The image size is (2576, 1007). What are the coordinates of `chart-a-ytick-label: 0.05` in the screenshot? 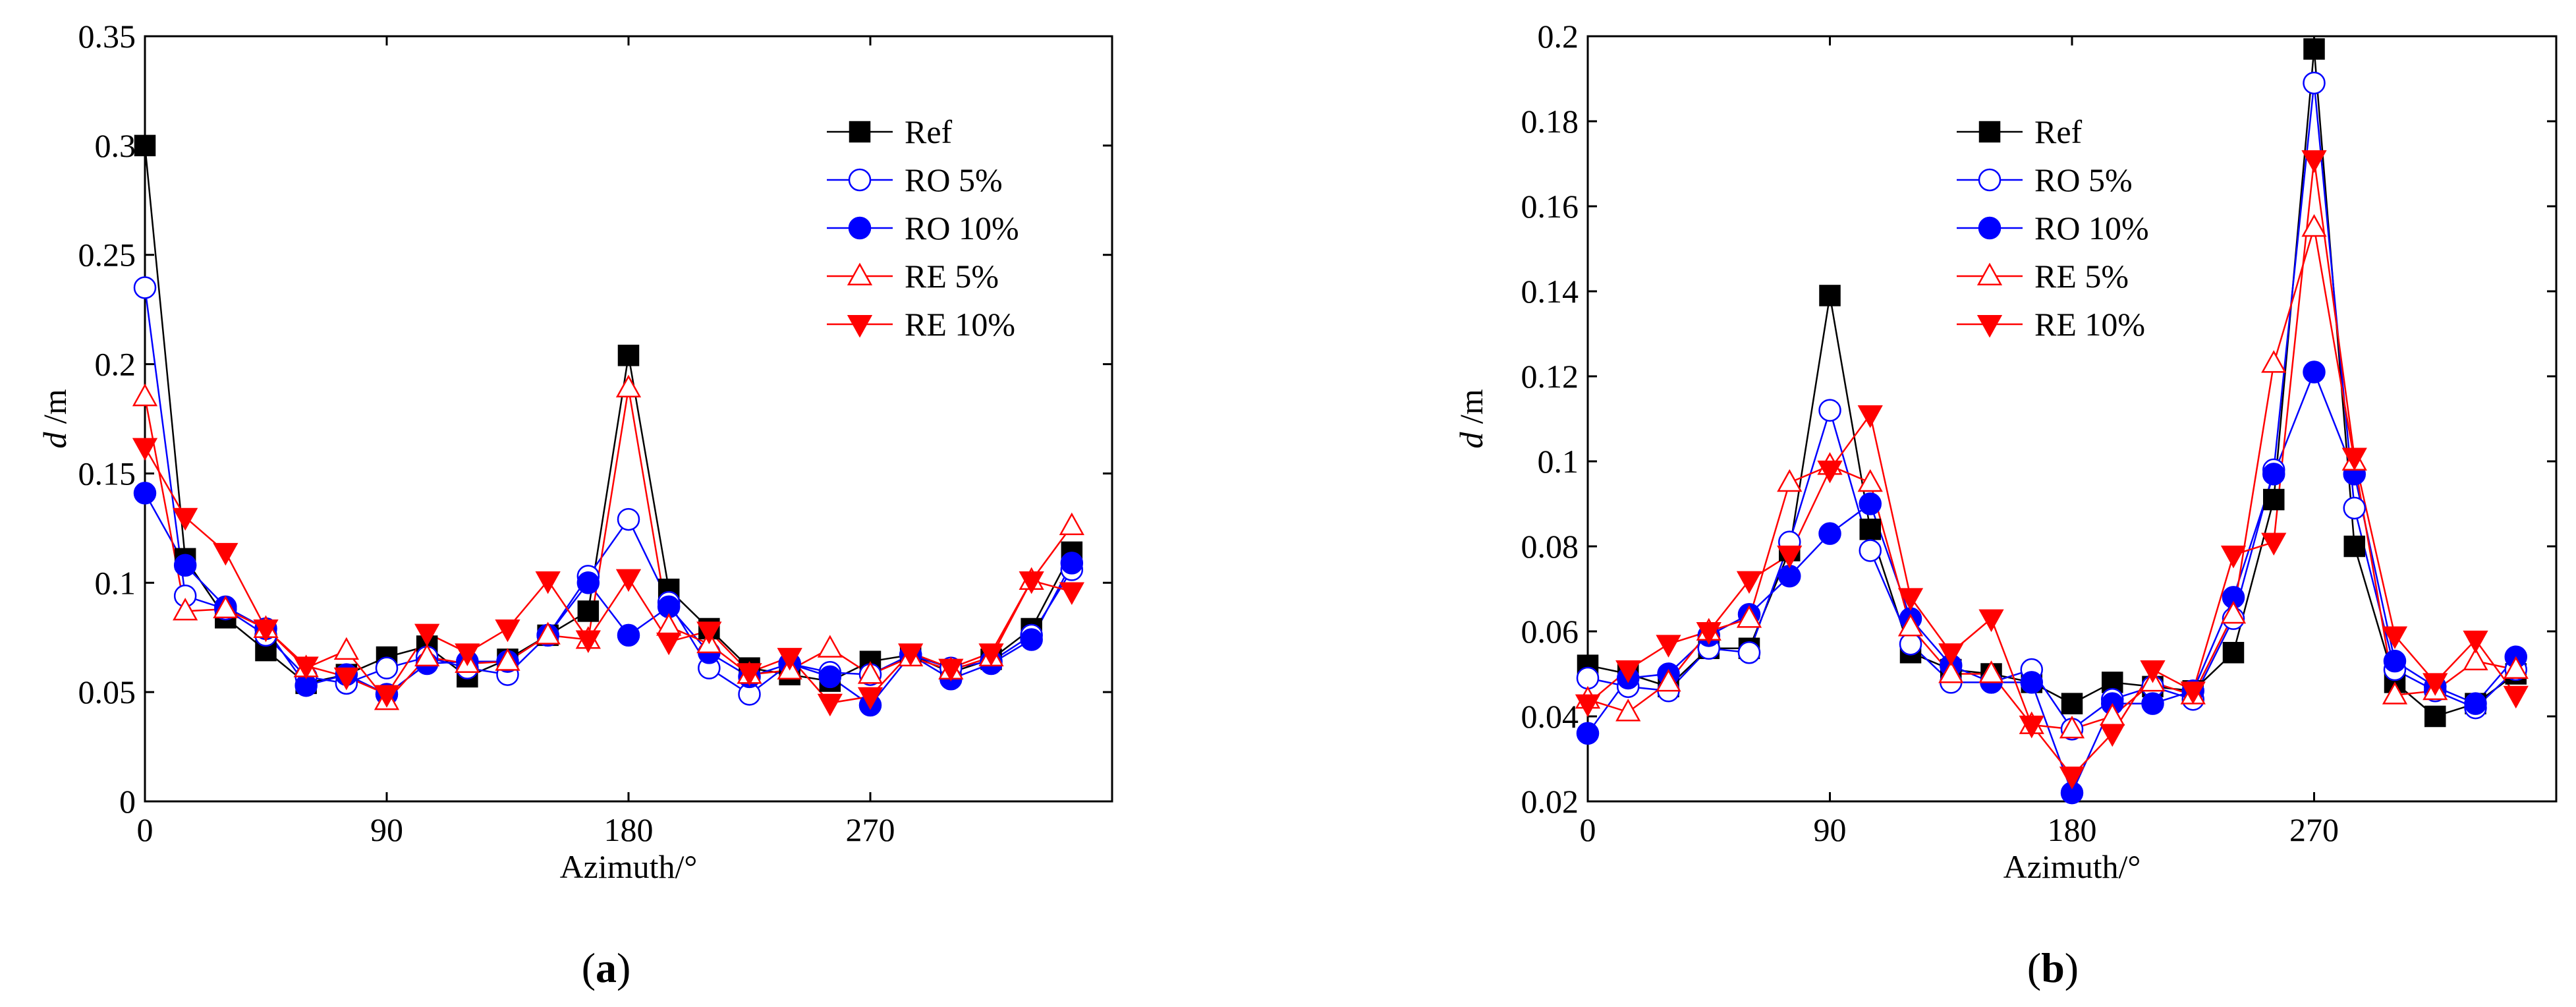 It's located at (107, 692).